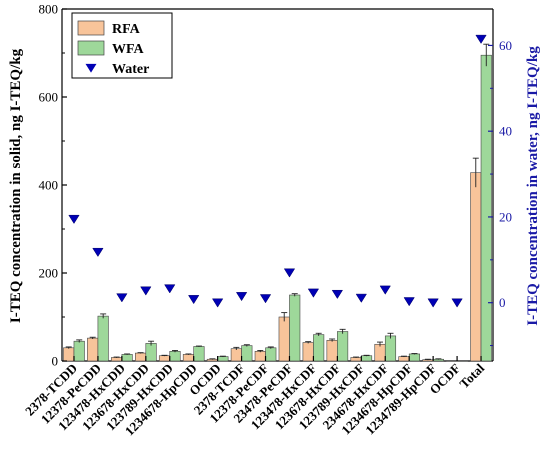  I want to click on left-tick-label: 400, so click(49, 185).